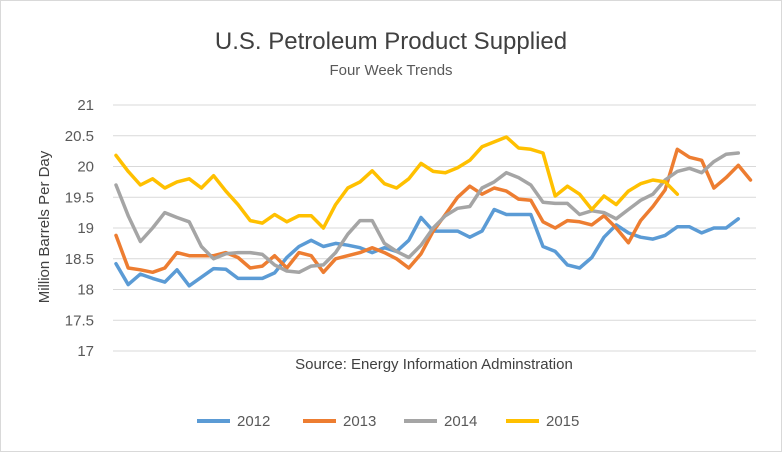 This screenshot has height=452, width=782. Describe the element at coordinates (562, 421) in the screenshot. I see `legend-label-2015: 2015` at that location.